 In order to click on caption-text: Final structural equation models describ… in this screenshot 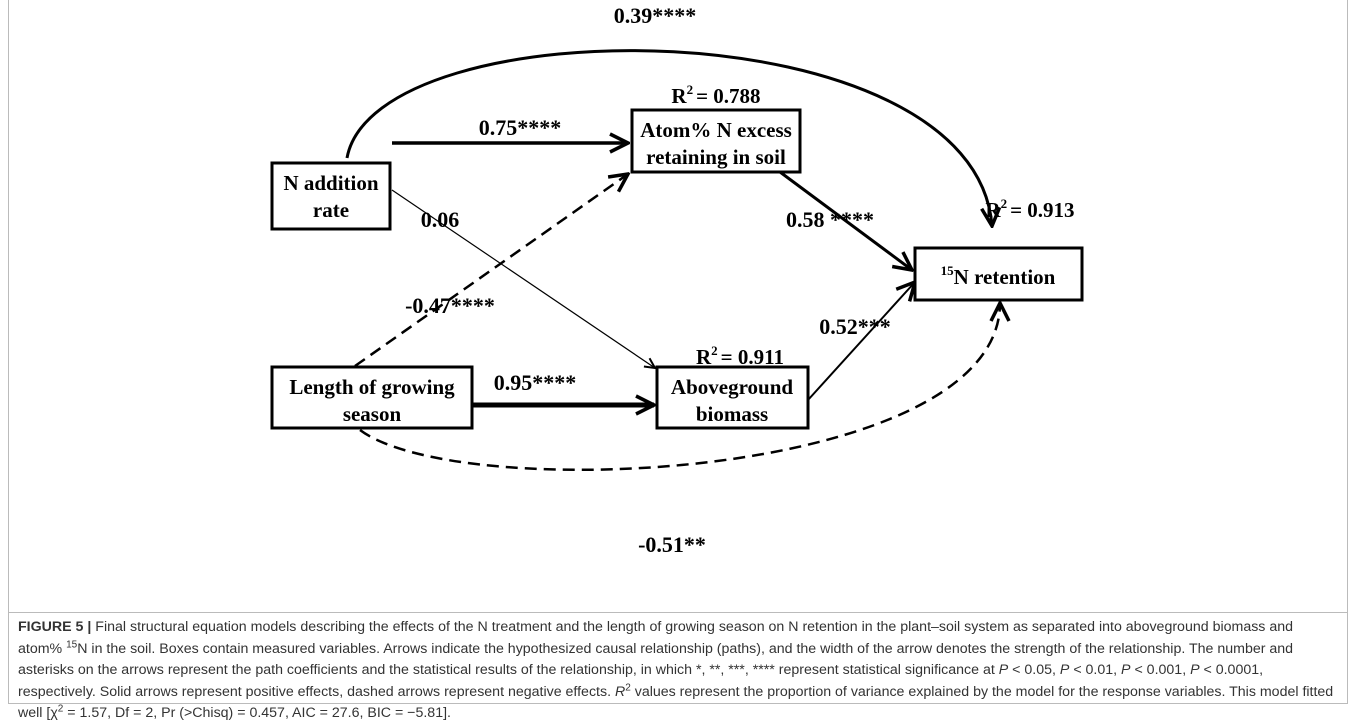, I will do `click(656, 638)`.